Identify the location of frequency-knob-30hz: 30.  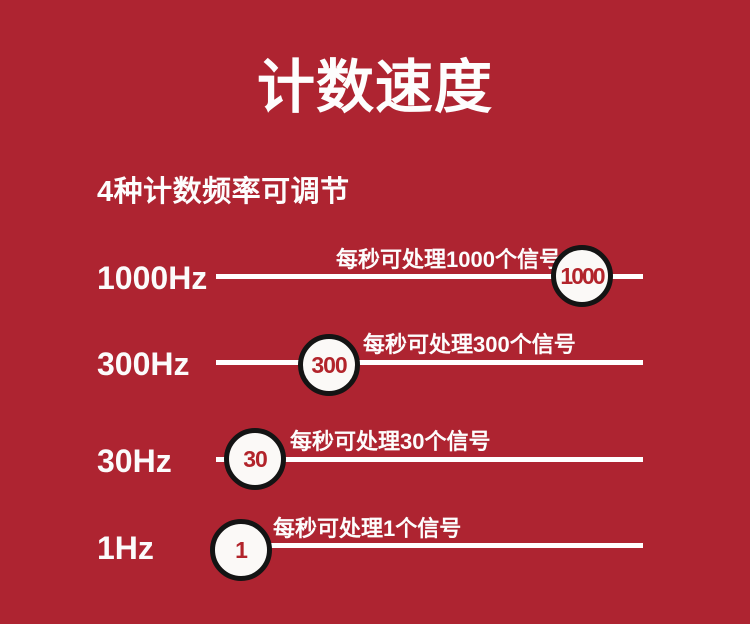
(255, 459).